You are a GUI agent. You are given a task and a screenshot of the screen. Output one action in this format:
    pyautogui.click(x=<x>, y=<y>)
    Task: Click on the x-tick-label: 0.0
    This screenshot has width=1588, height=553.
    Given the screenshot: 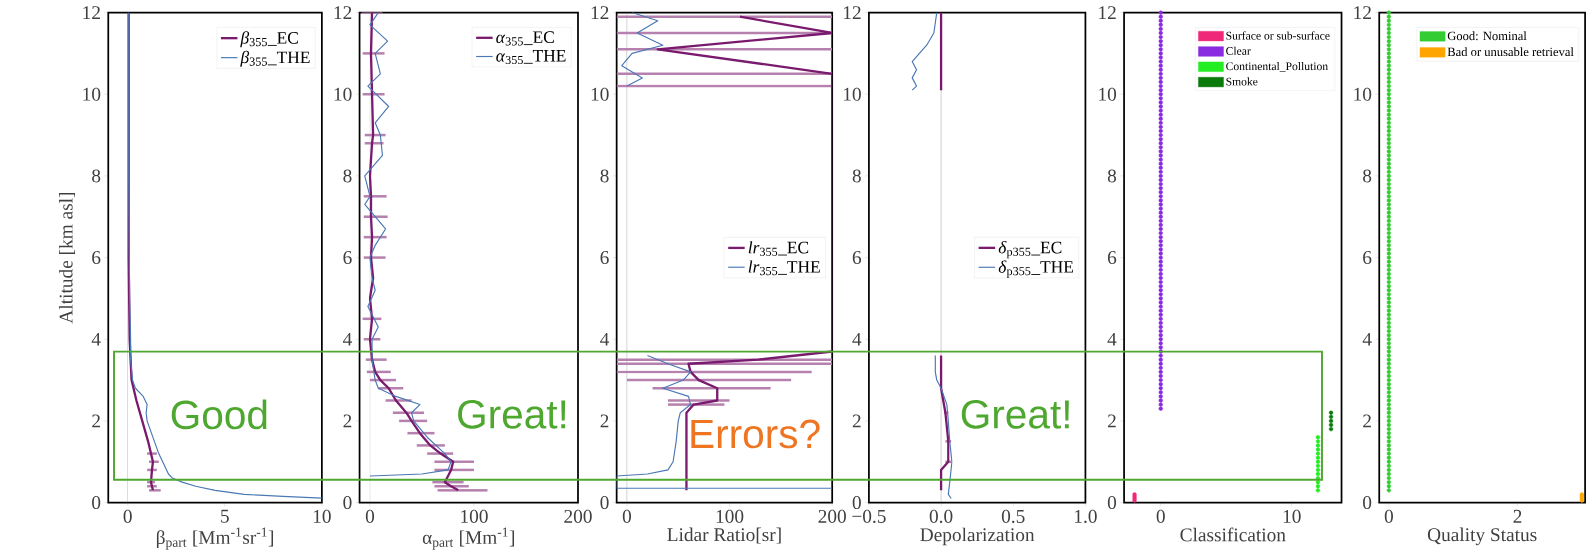 What is the action you would take?
    pyautogui.click(x=941, y=516)
    